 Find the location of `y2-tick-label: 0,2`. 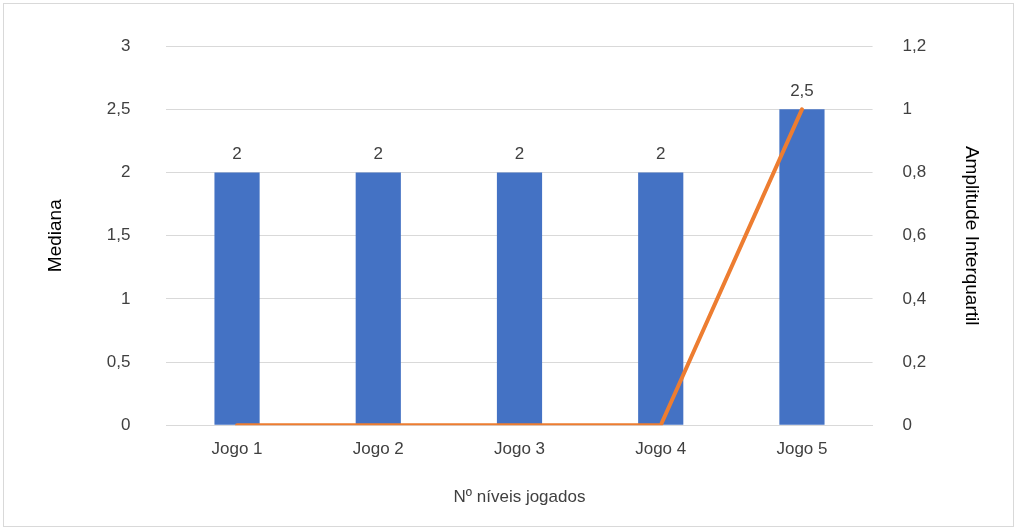

y2-tick-label: 0,2 is located at coordinates (914, 361).